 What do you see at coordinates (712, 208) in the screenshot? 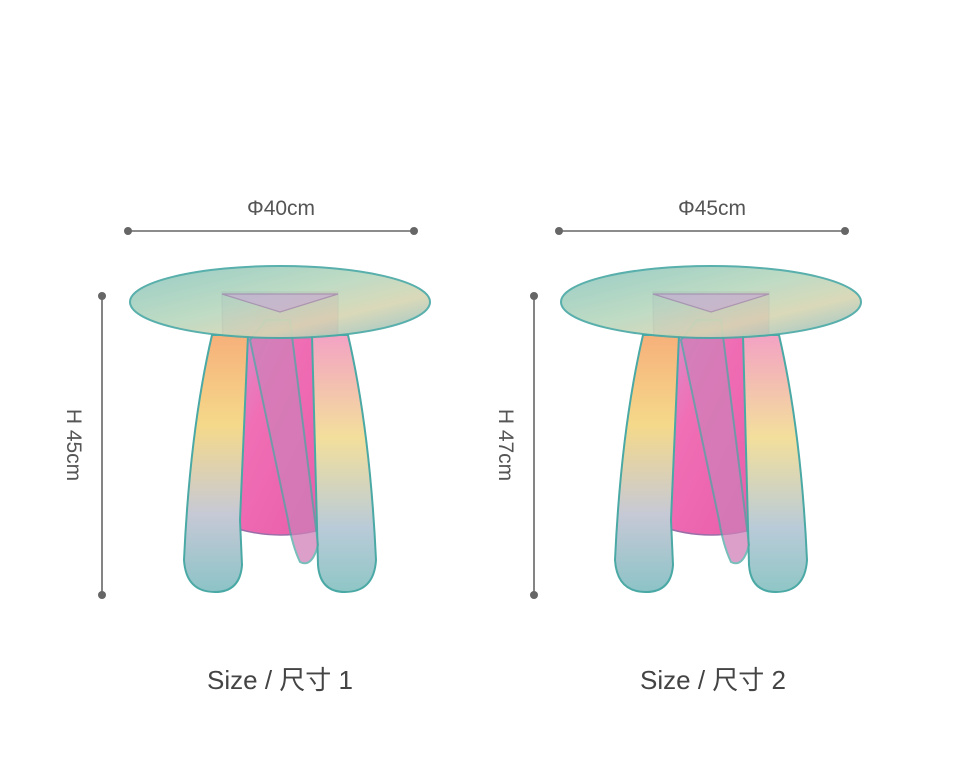
I see `diameter-label: Φ45cm` at bounding box center [712, 208].